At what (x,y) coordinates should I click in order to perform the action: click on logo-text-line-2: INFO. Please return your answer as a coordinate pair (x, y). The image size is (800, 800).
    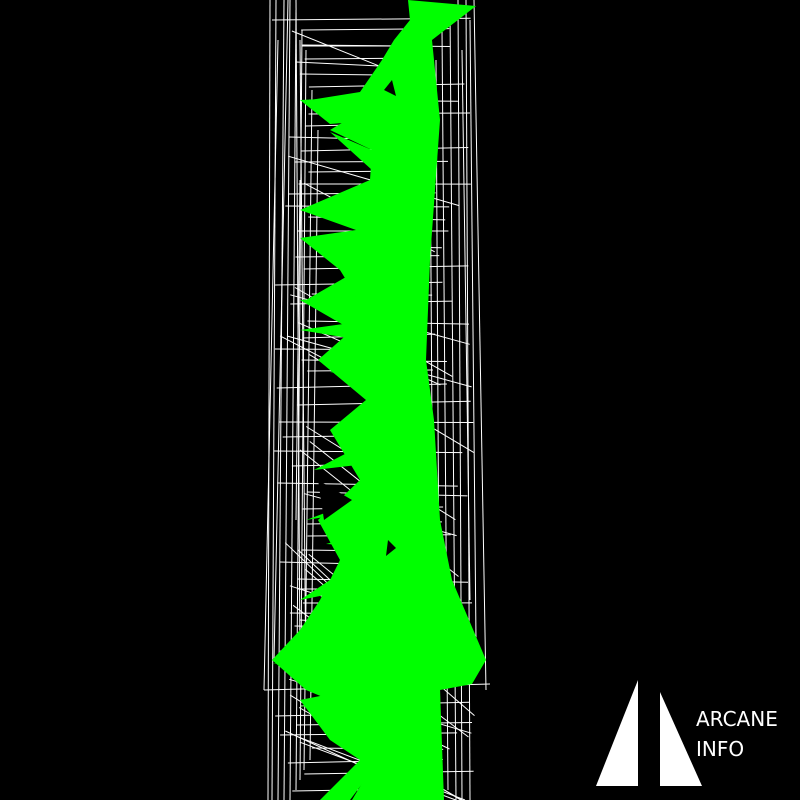
    Looking at the image, I should click on (720, 749).